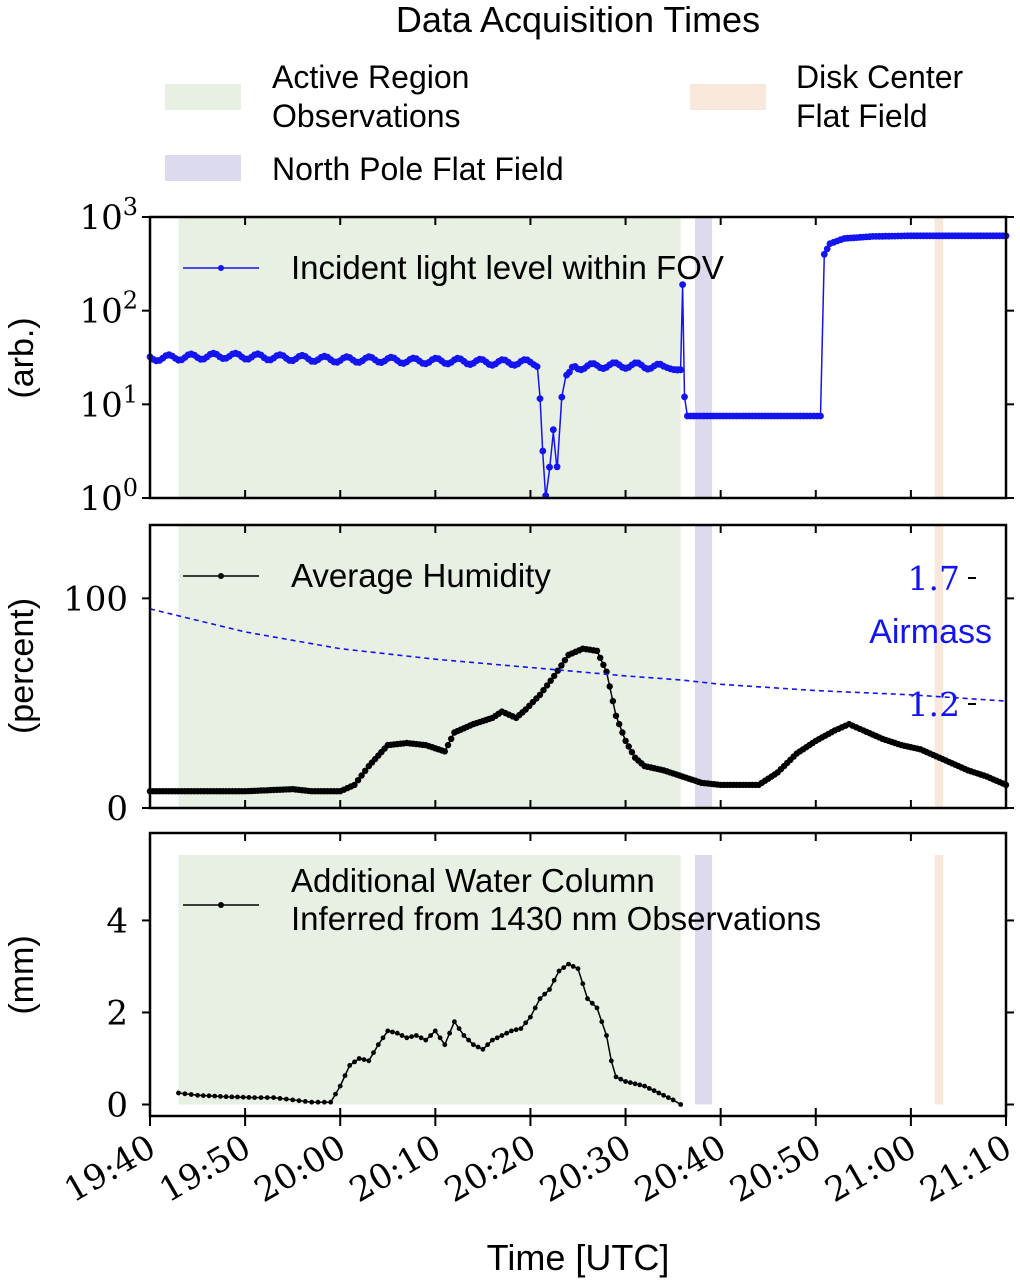 The width and height of the screenshot is (1020, 1284). What do you see at coordinates (418, 169) in the screenshot?
I see `legend-label-north-pole: North Pole Flat Field` at bounding box center [418, 169].